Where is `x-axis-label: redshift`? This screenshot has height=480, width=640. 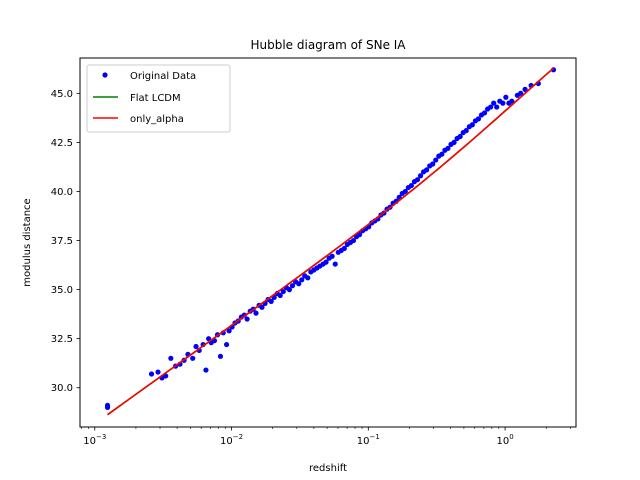 x-axis-label: redshift is located at coordinates (328, 468).